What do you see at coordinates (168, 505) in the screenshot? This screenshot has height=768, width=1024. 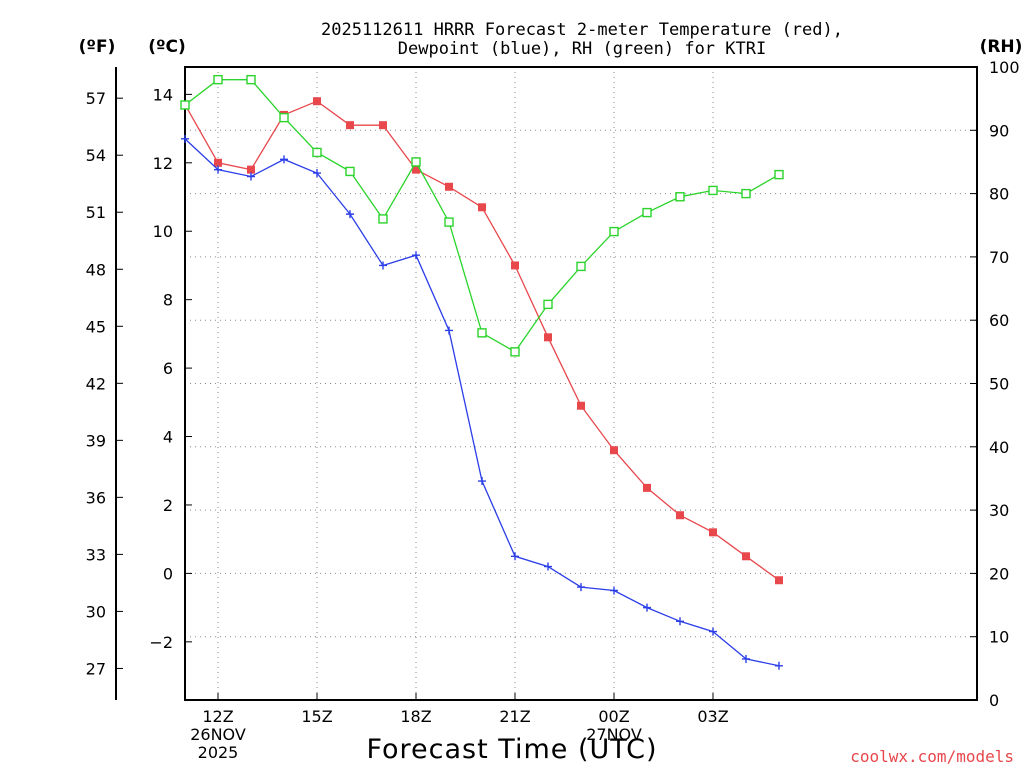 I see `celsius-tick-label: 2` at bounding box center [168, 505].